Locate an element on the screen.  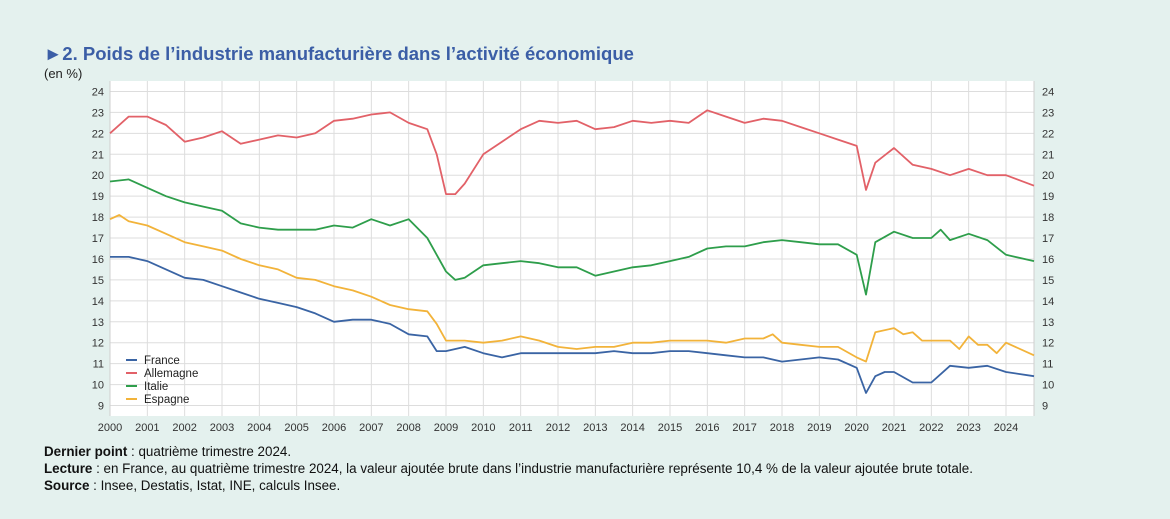
x-tick-label: 2020 is located at coordinates (856, 428).